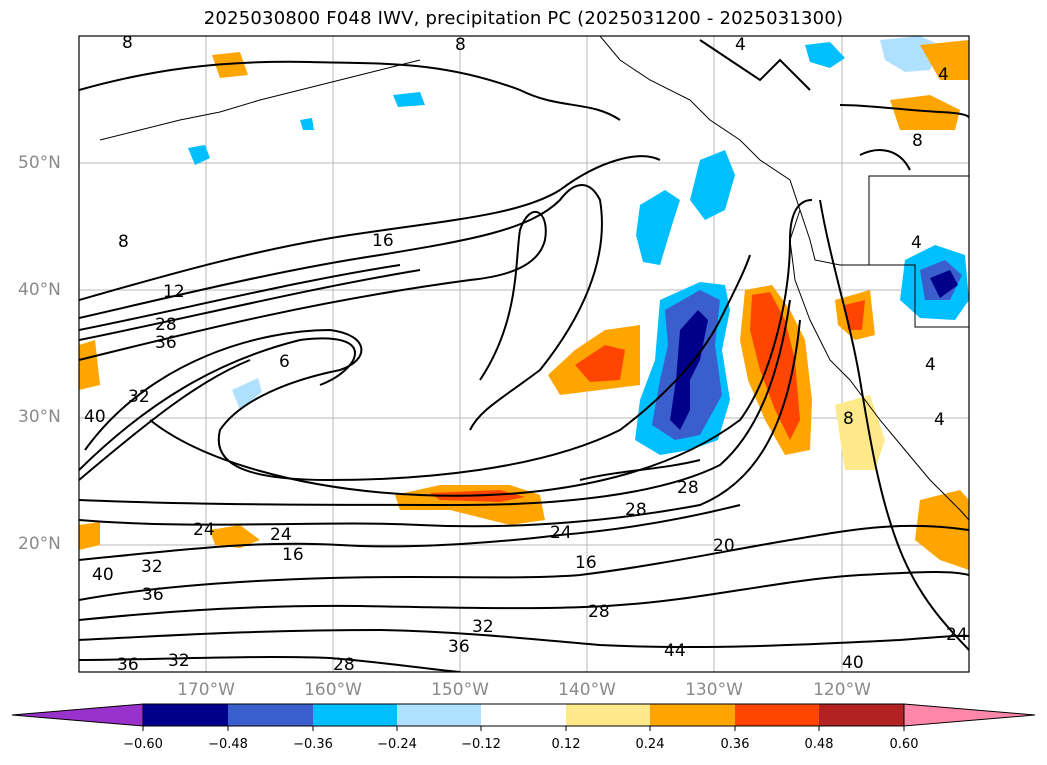  I want to click on lat-label: 50°N, so click(39, 163).